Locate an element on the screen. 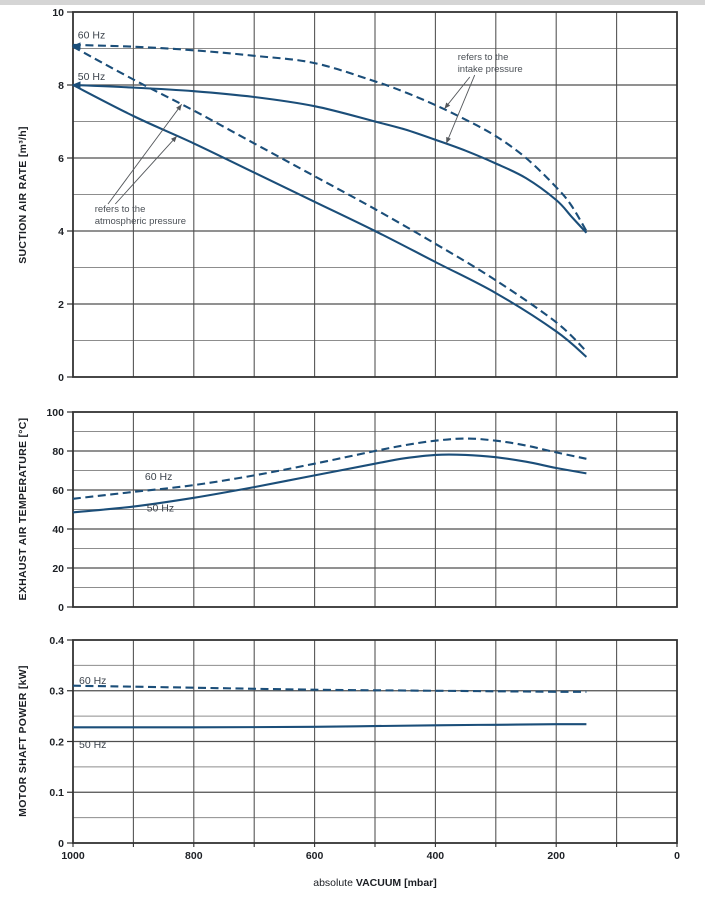 This screenshot has width=705, height=897. x-tick-label: 200 is located at coordinates (556, 856).